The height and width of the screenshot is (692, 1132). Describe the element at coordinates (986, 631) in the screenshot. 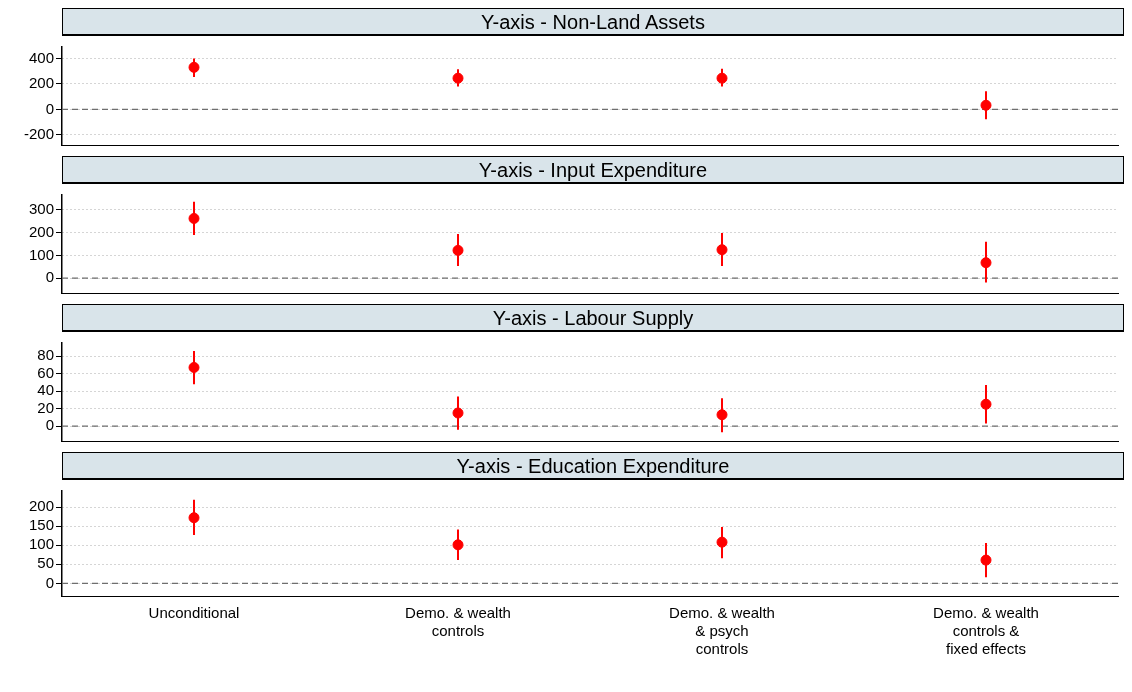

I see `x-tick-label: Demo. & wealth controls & fixed effects` at that location.